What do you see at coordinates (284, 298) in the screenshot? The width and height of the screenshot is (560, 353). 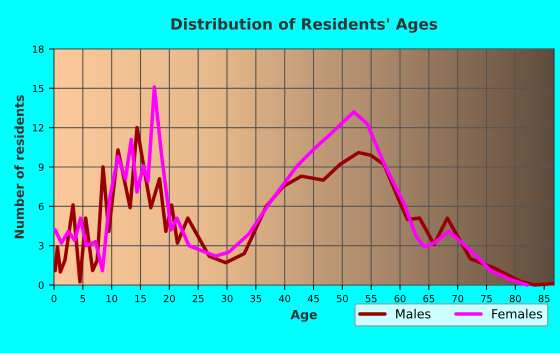 I see `x-tick-label: 40` at bounding box center [284, 298].